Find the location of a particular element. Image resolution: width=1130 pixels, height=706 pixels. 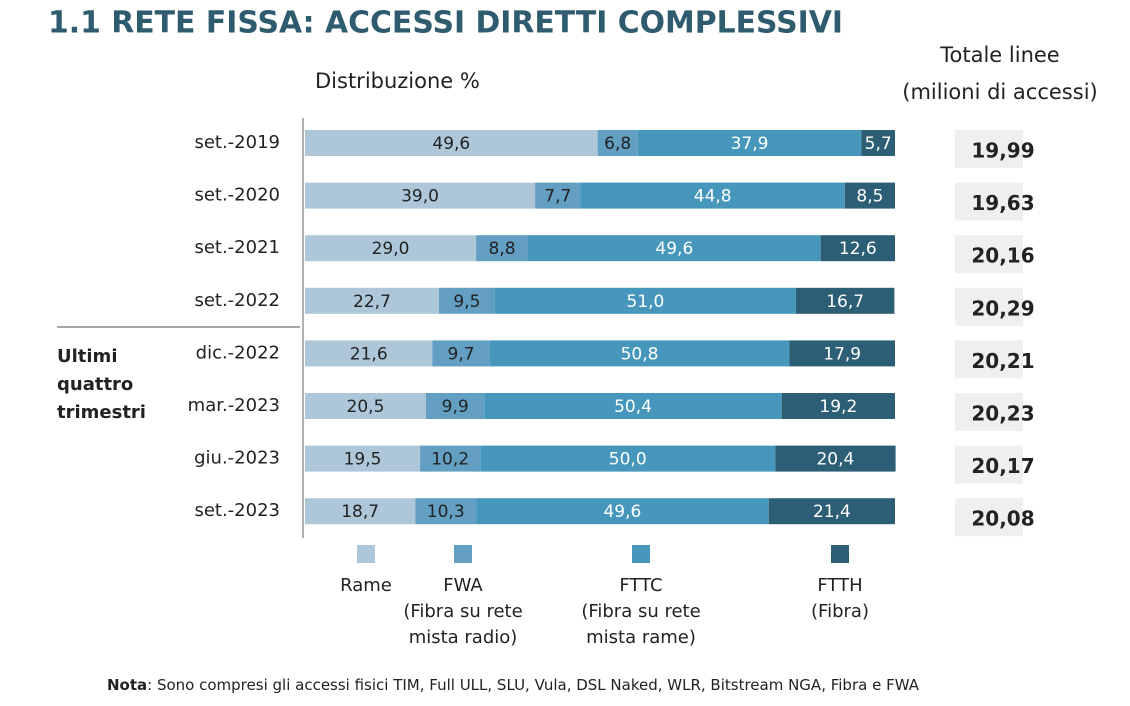

data-label: 17,9 is located at coordinates (842, 354).